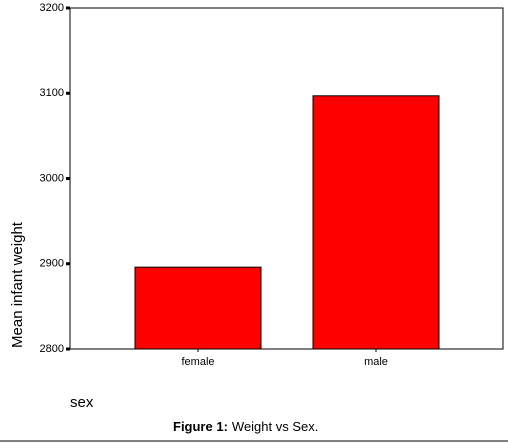 The height and width of the screenshot is (444, 508). Describe the element at coordinates (17, 284) in the screenshot. I see `y-axis-label: Mean infant weight` at that location.